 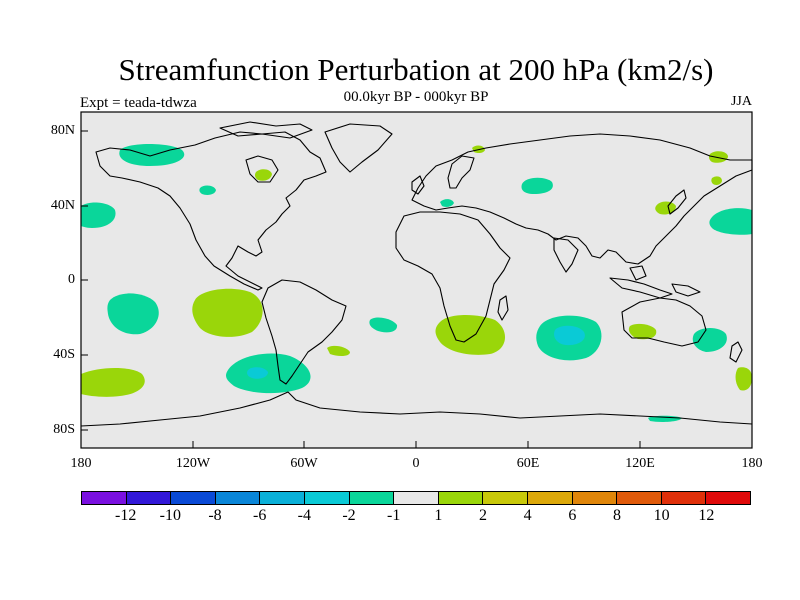 What do you see at coordinates (62, 205) in the screenshot?
I see `lat-label: 40N` at bounding box center [62, 205].